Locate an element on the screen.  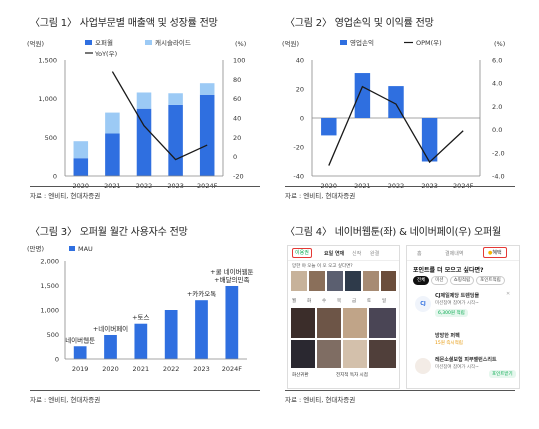
chart-title: 〈그림 1〉 사업부문별 매출액 및 성장률 전망 is located at coordinates (124, 23).